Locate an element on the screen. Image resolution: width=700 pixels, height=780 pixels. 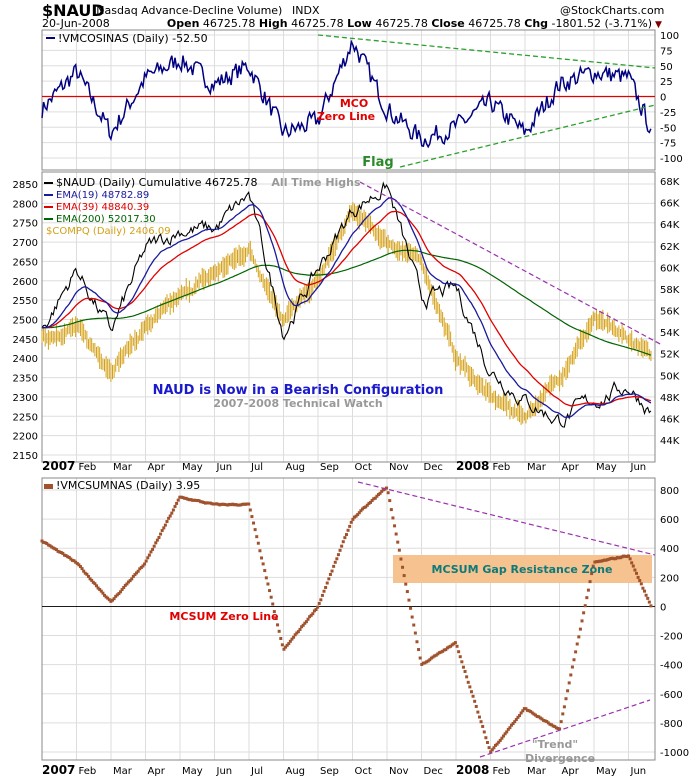
mco-label: MCO is located at coordinates (354, 103).